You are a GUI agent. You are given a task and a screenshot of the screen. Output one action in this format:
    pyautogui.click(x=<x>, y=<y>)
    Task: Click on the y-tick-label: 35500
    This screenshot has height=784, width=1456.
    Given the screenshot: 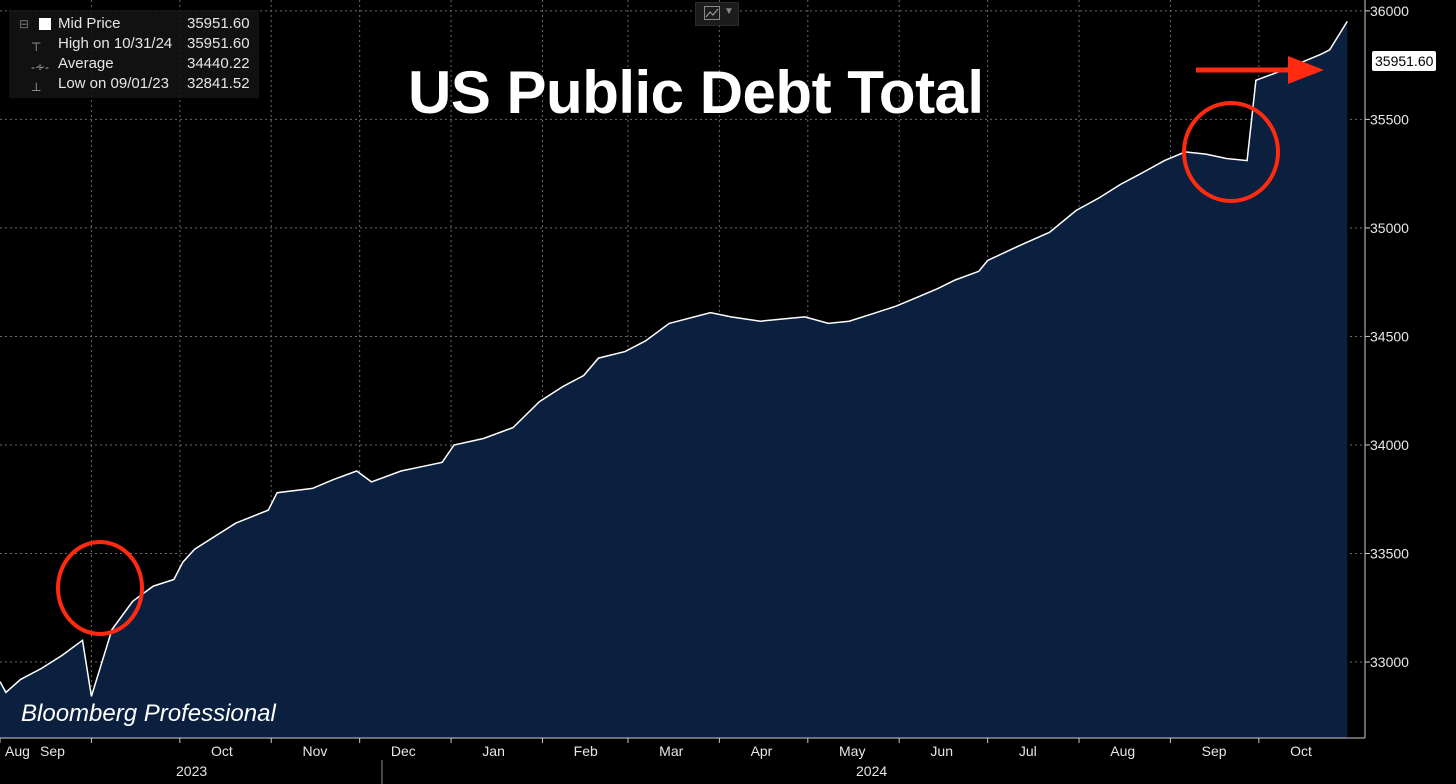 What is the action you would take?
    pyautogui.click(x=1389, y=119)
    